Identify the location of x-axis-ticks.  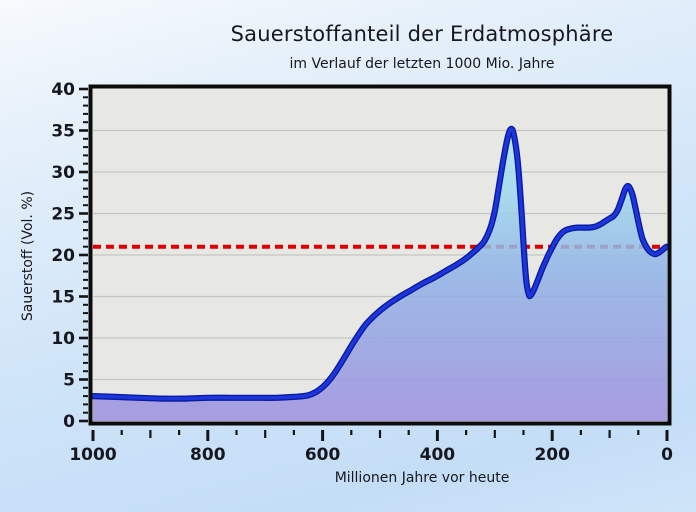
(380, 435).